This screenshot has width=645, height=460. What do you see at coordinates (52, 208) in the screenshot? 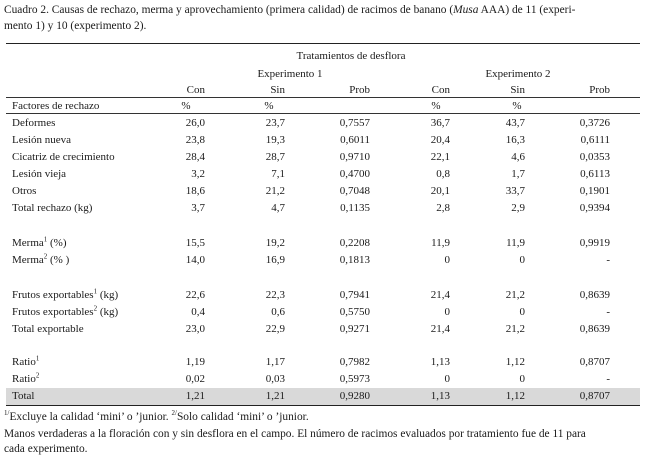
I see `row-label: Total rechazo (kg)` at bounding box center [52, 208].